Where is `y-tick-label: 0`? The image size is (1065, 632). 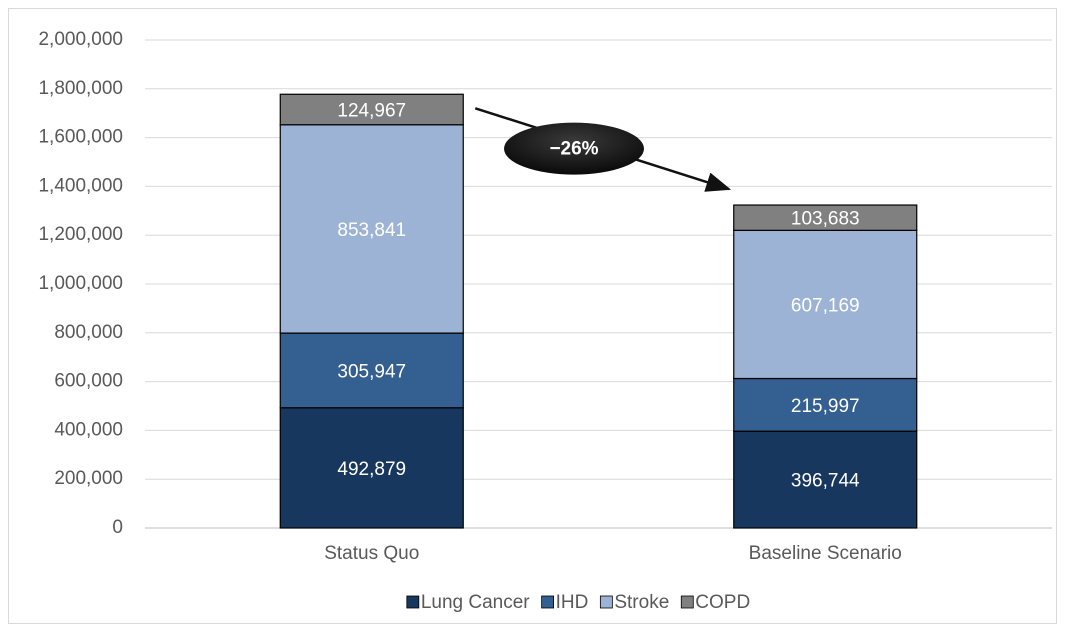 y-tick-label: 0 is located at coordinates (117, 527).